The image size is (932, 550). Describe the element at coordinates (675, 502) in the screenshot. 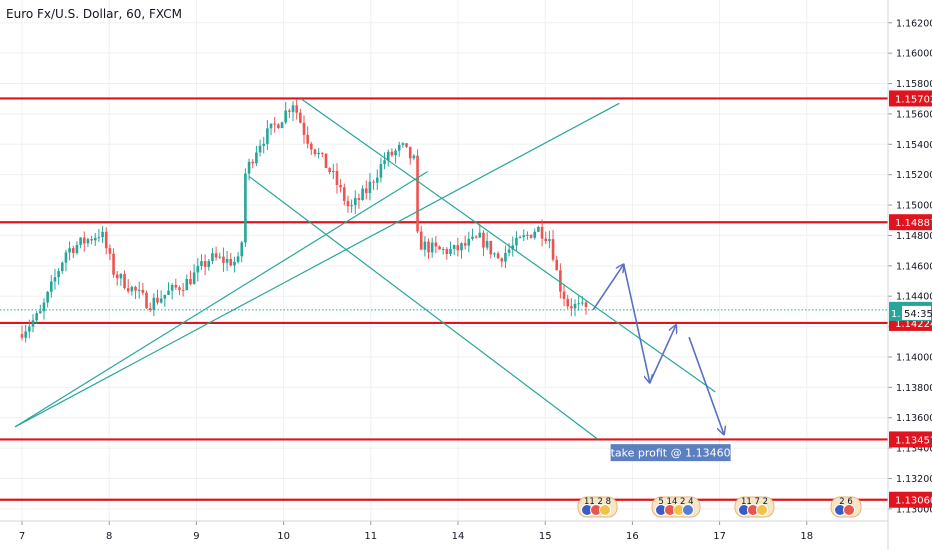

I see `event-marker-label: 5 14 2 4` at that location.